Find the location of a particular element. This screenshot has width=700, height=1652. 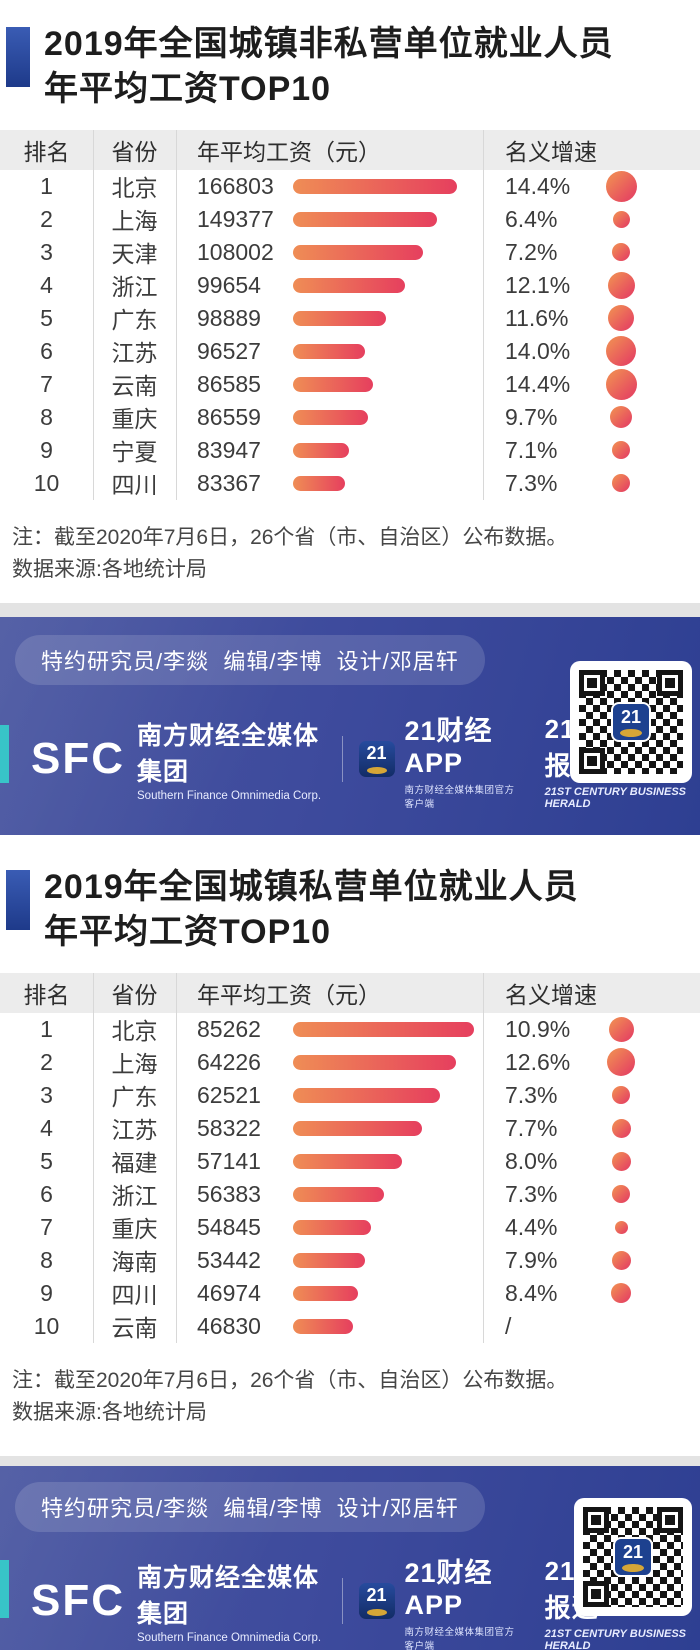

wage-value: 166803 is located at coordinates (235, 185).